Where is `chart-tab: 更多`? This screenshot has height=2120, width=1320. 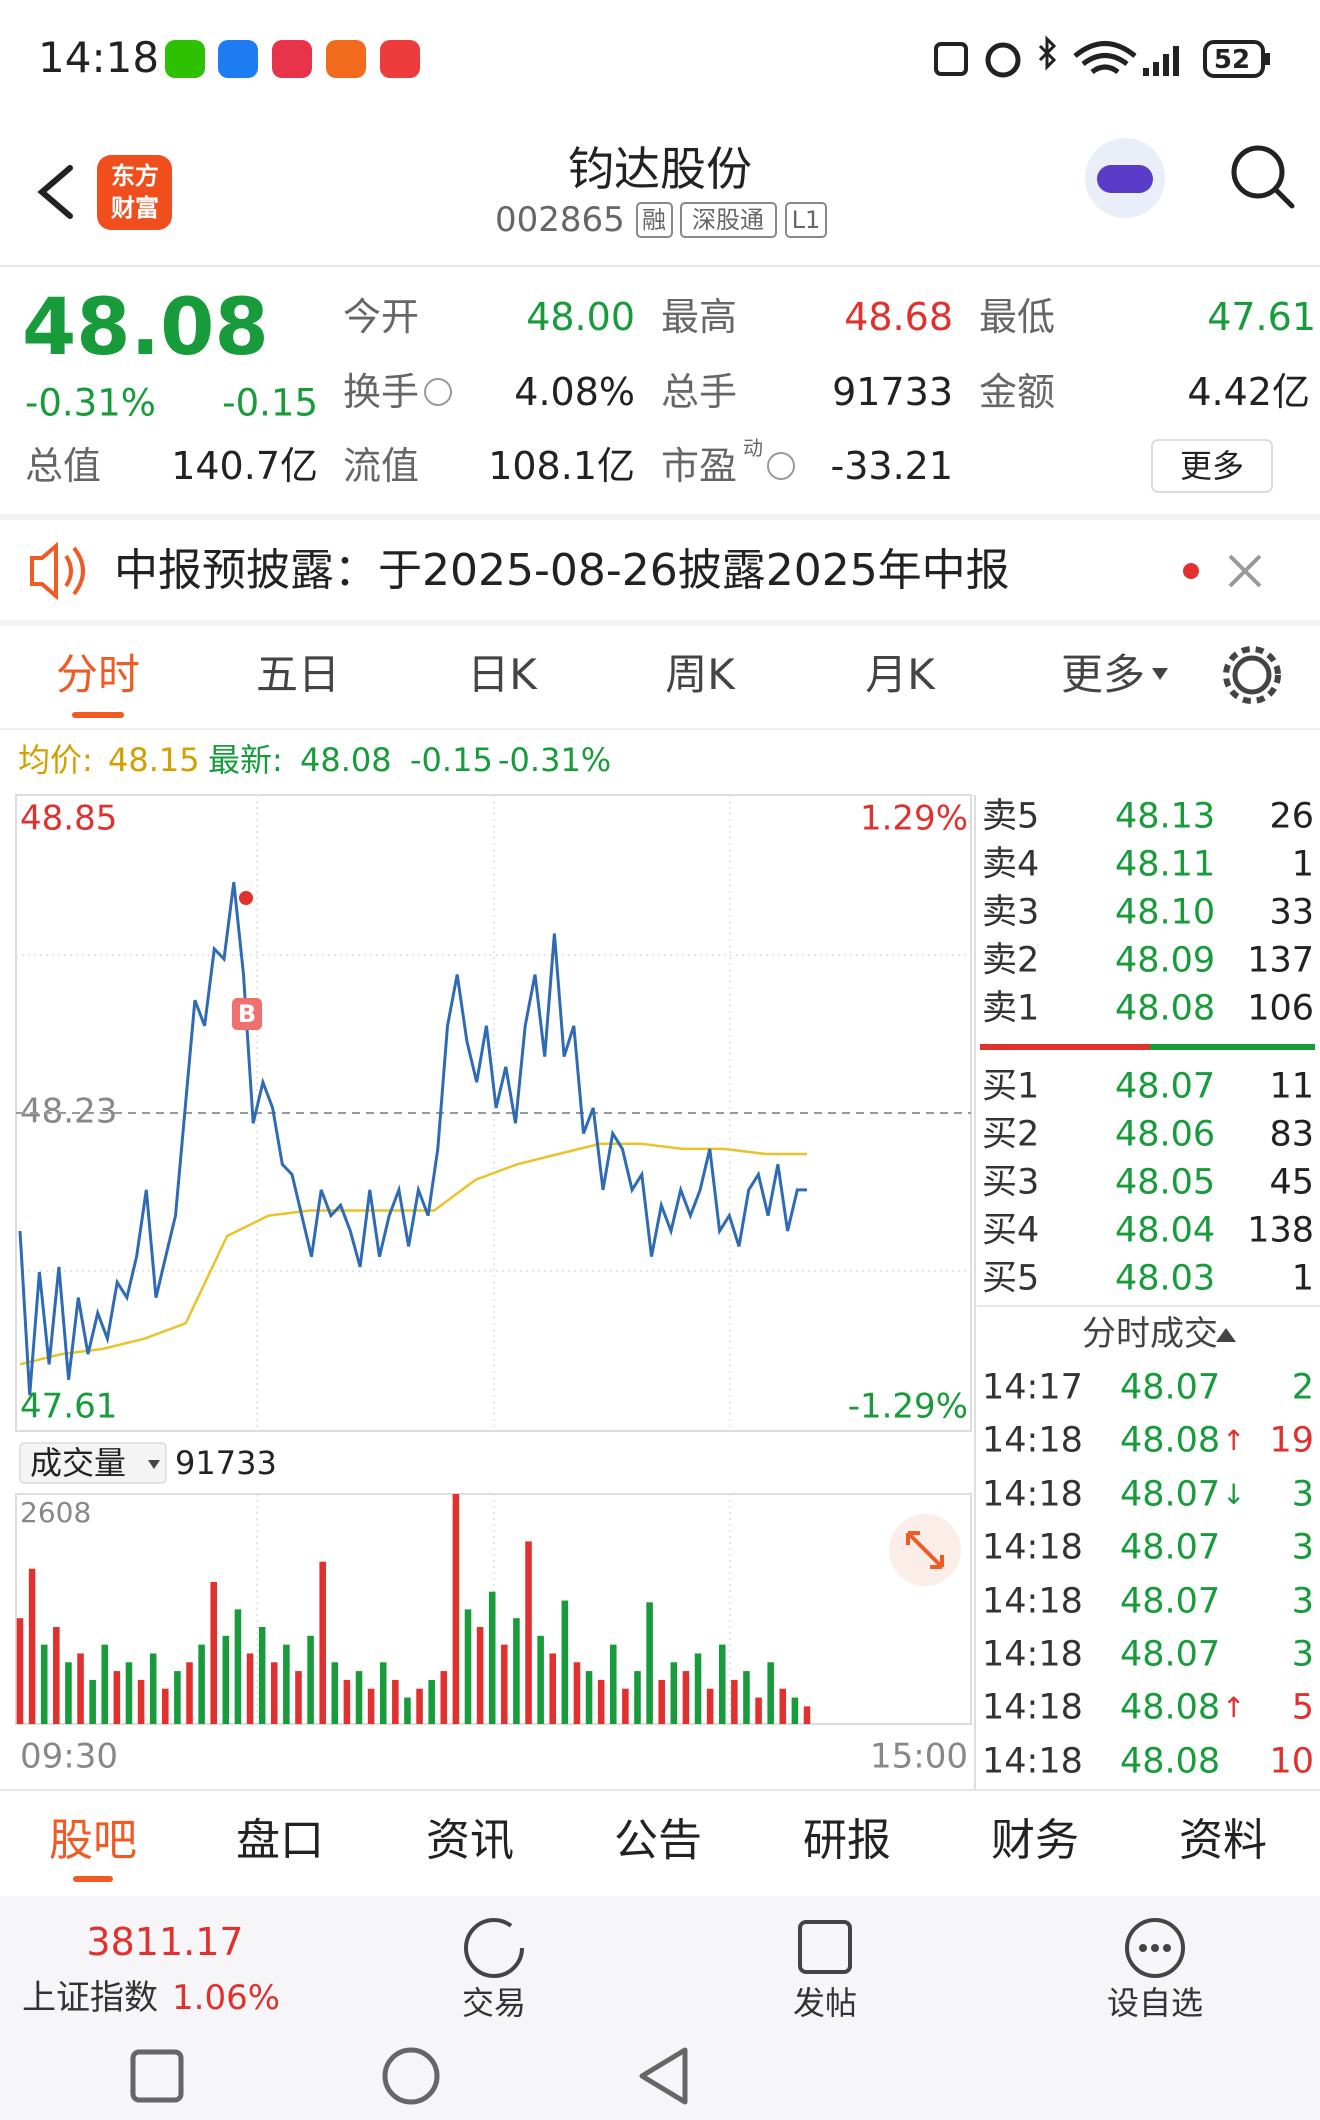
chart-tab: 更多 is located at coordinates (1103, 674).